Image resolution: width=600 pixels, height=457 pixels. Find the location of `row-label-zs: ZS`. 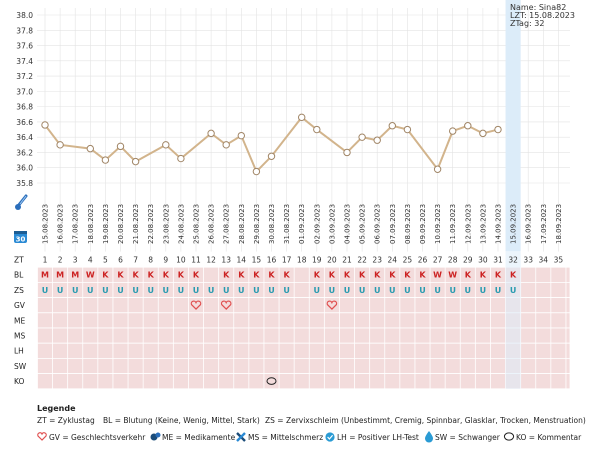

row-label-zs: ZS is located at coordinates (19, 290).